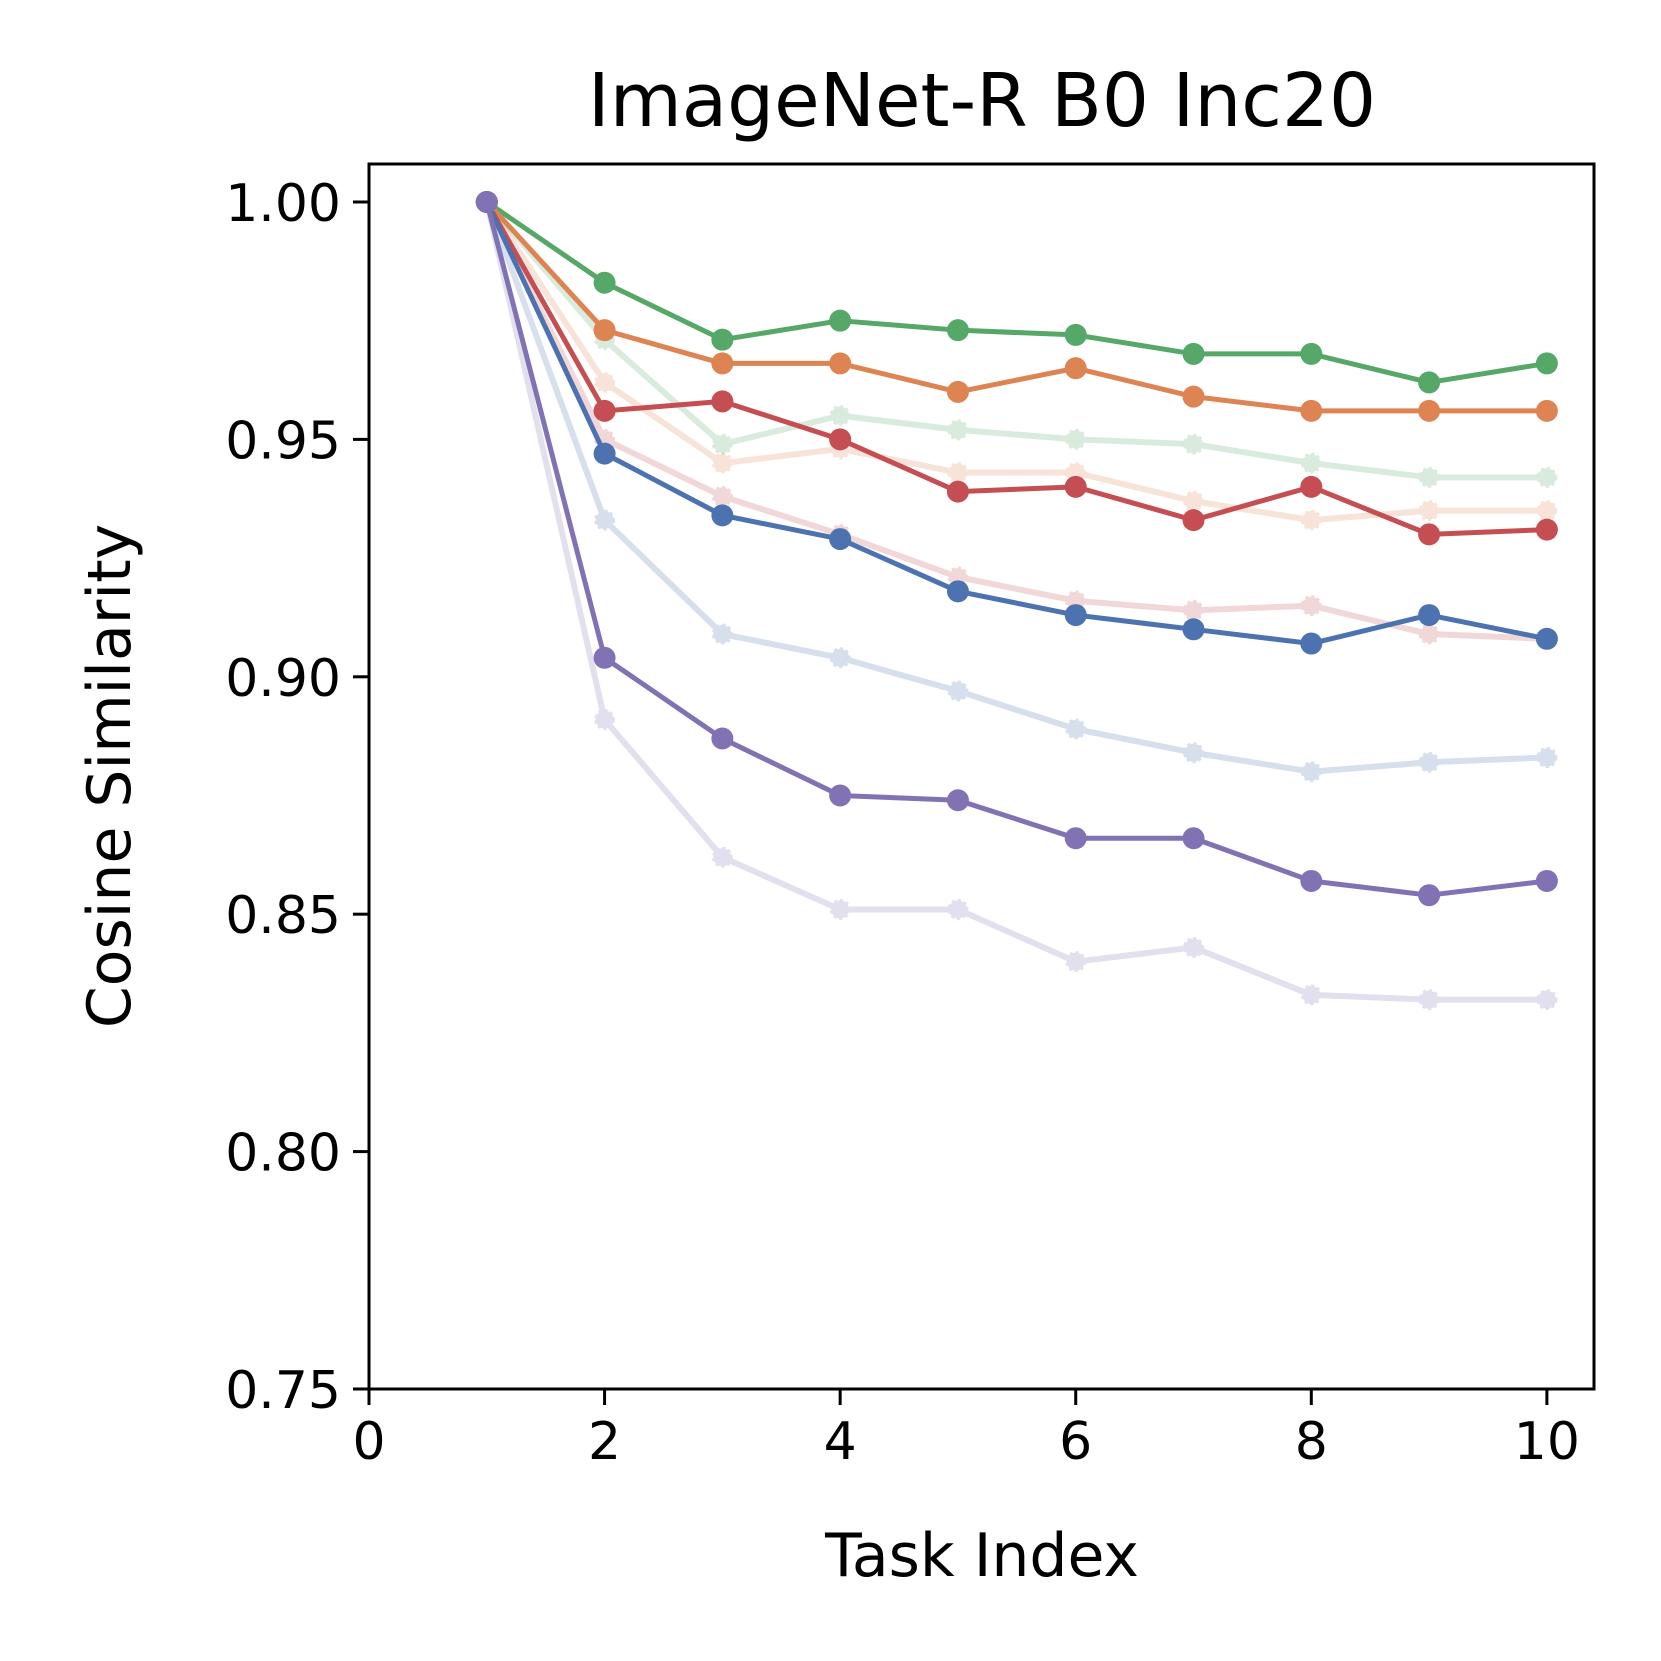 This screenshot has height=1661, width=1661. I want to click on x-axis-label: Task Index, so click(981, 1556).